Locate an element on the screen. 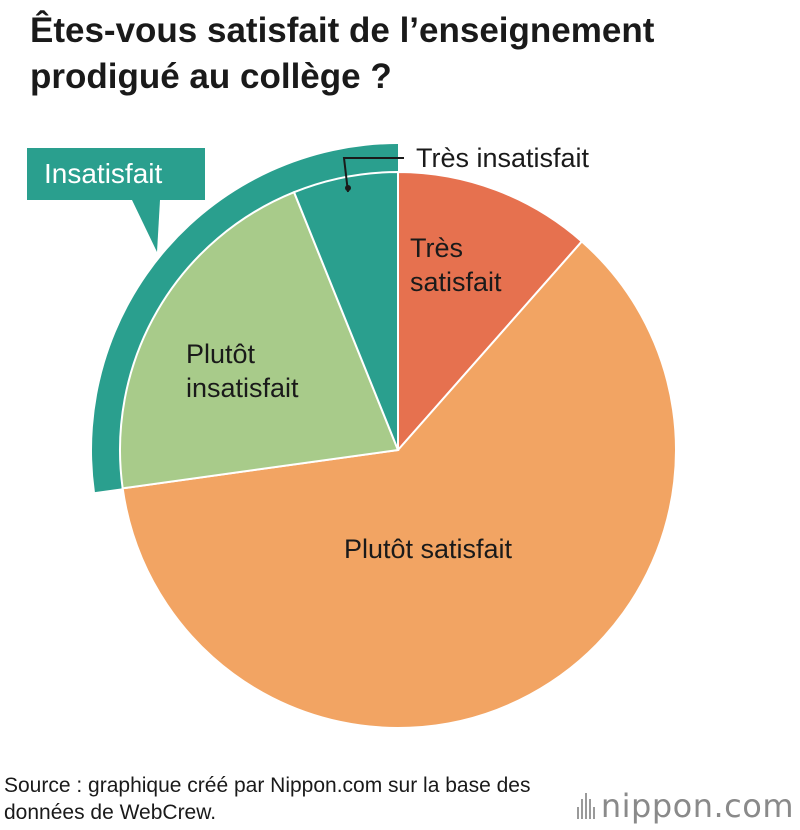 The width and height of the screenshot is (800, 830). nippon-logo: nippon .com is located at coordinates (685, 806).